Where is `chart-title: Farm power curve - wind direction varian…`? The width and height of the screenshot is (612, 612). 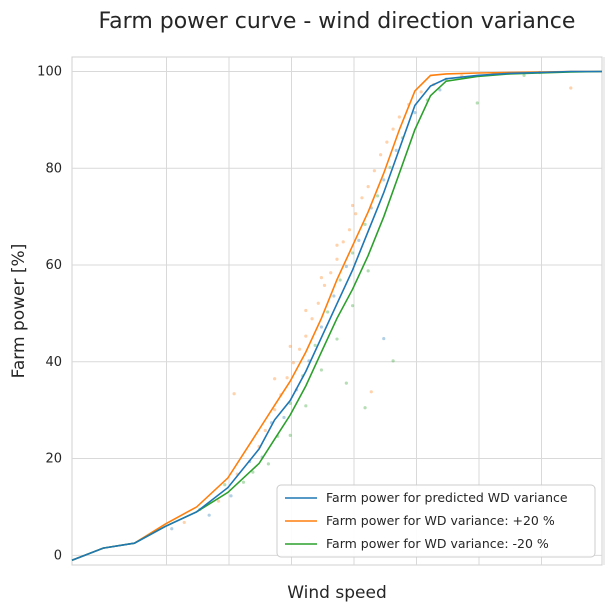
chart-title: Farm power curve - wind direction varian… is located at coordinates (337, 21).